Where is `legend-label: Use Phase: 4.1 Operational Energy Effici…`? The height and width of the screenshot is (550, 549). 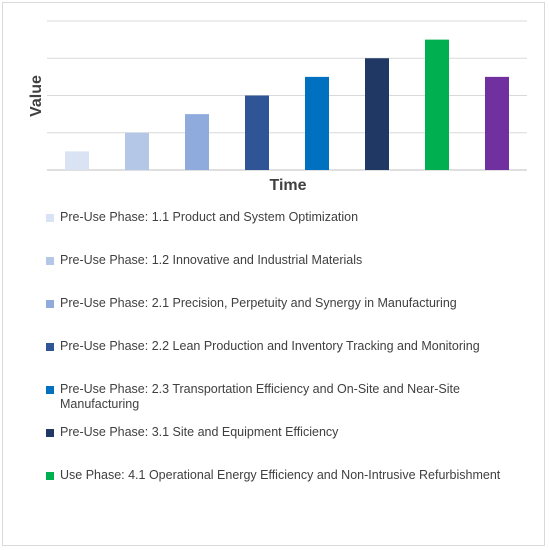 legend-label: Use Phase: 4.1 Operational Energy Effici… is located at coordinates (280, 475).